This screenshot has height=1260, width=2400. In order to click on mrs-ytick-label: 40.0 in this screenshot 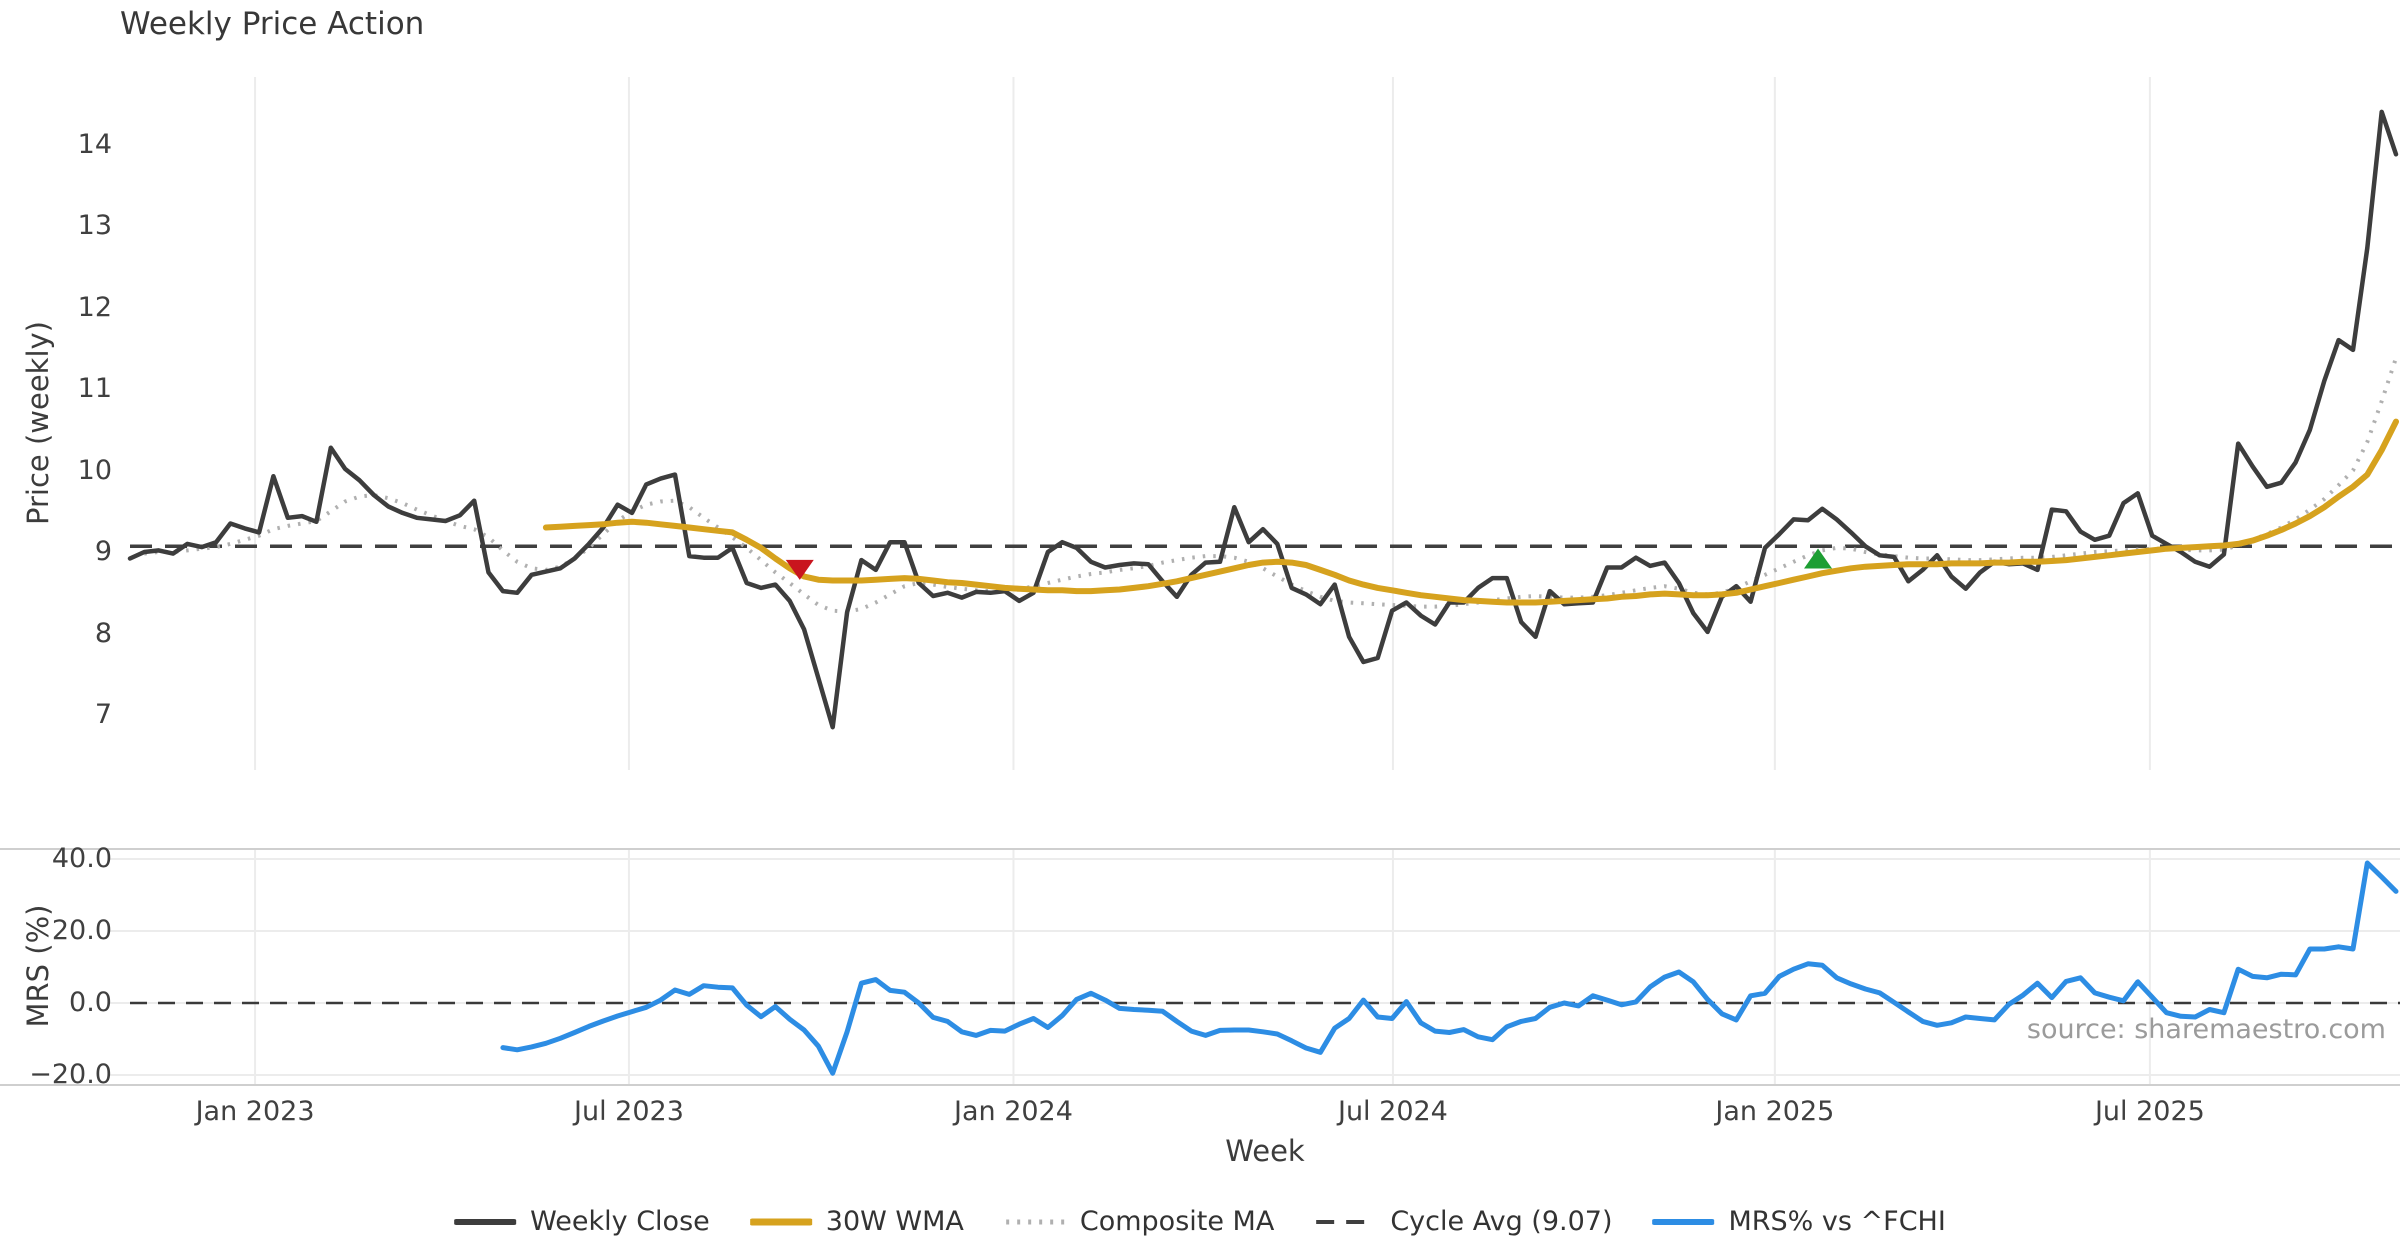, I will do `click(81, 858)`.